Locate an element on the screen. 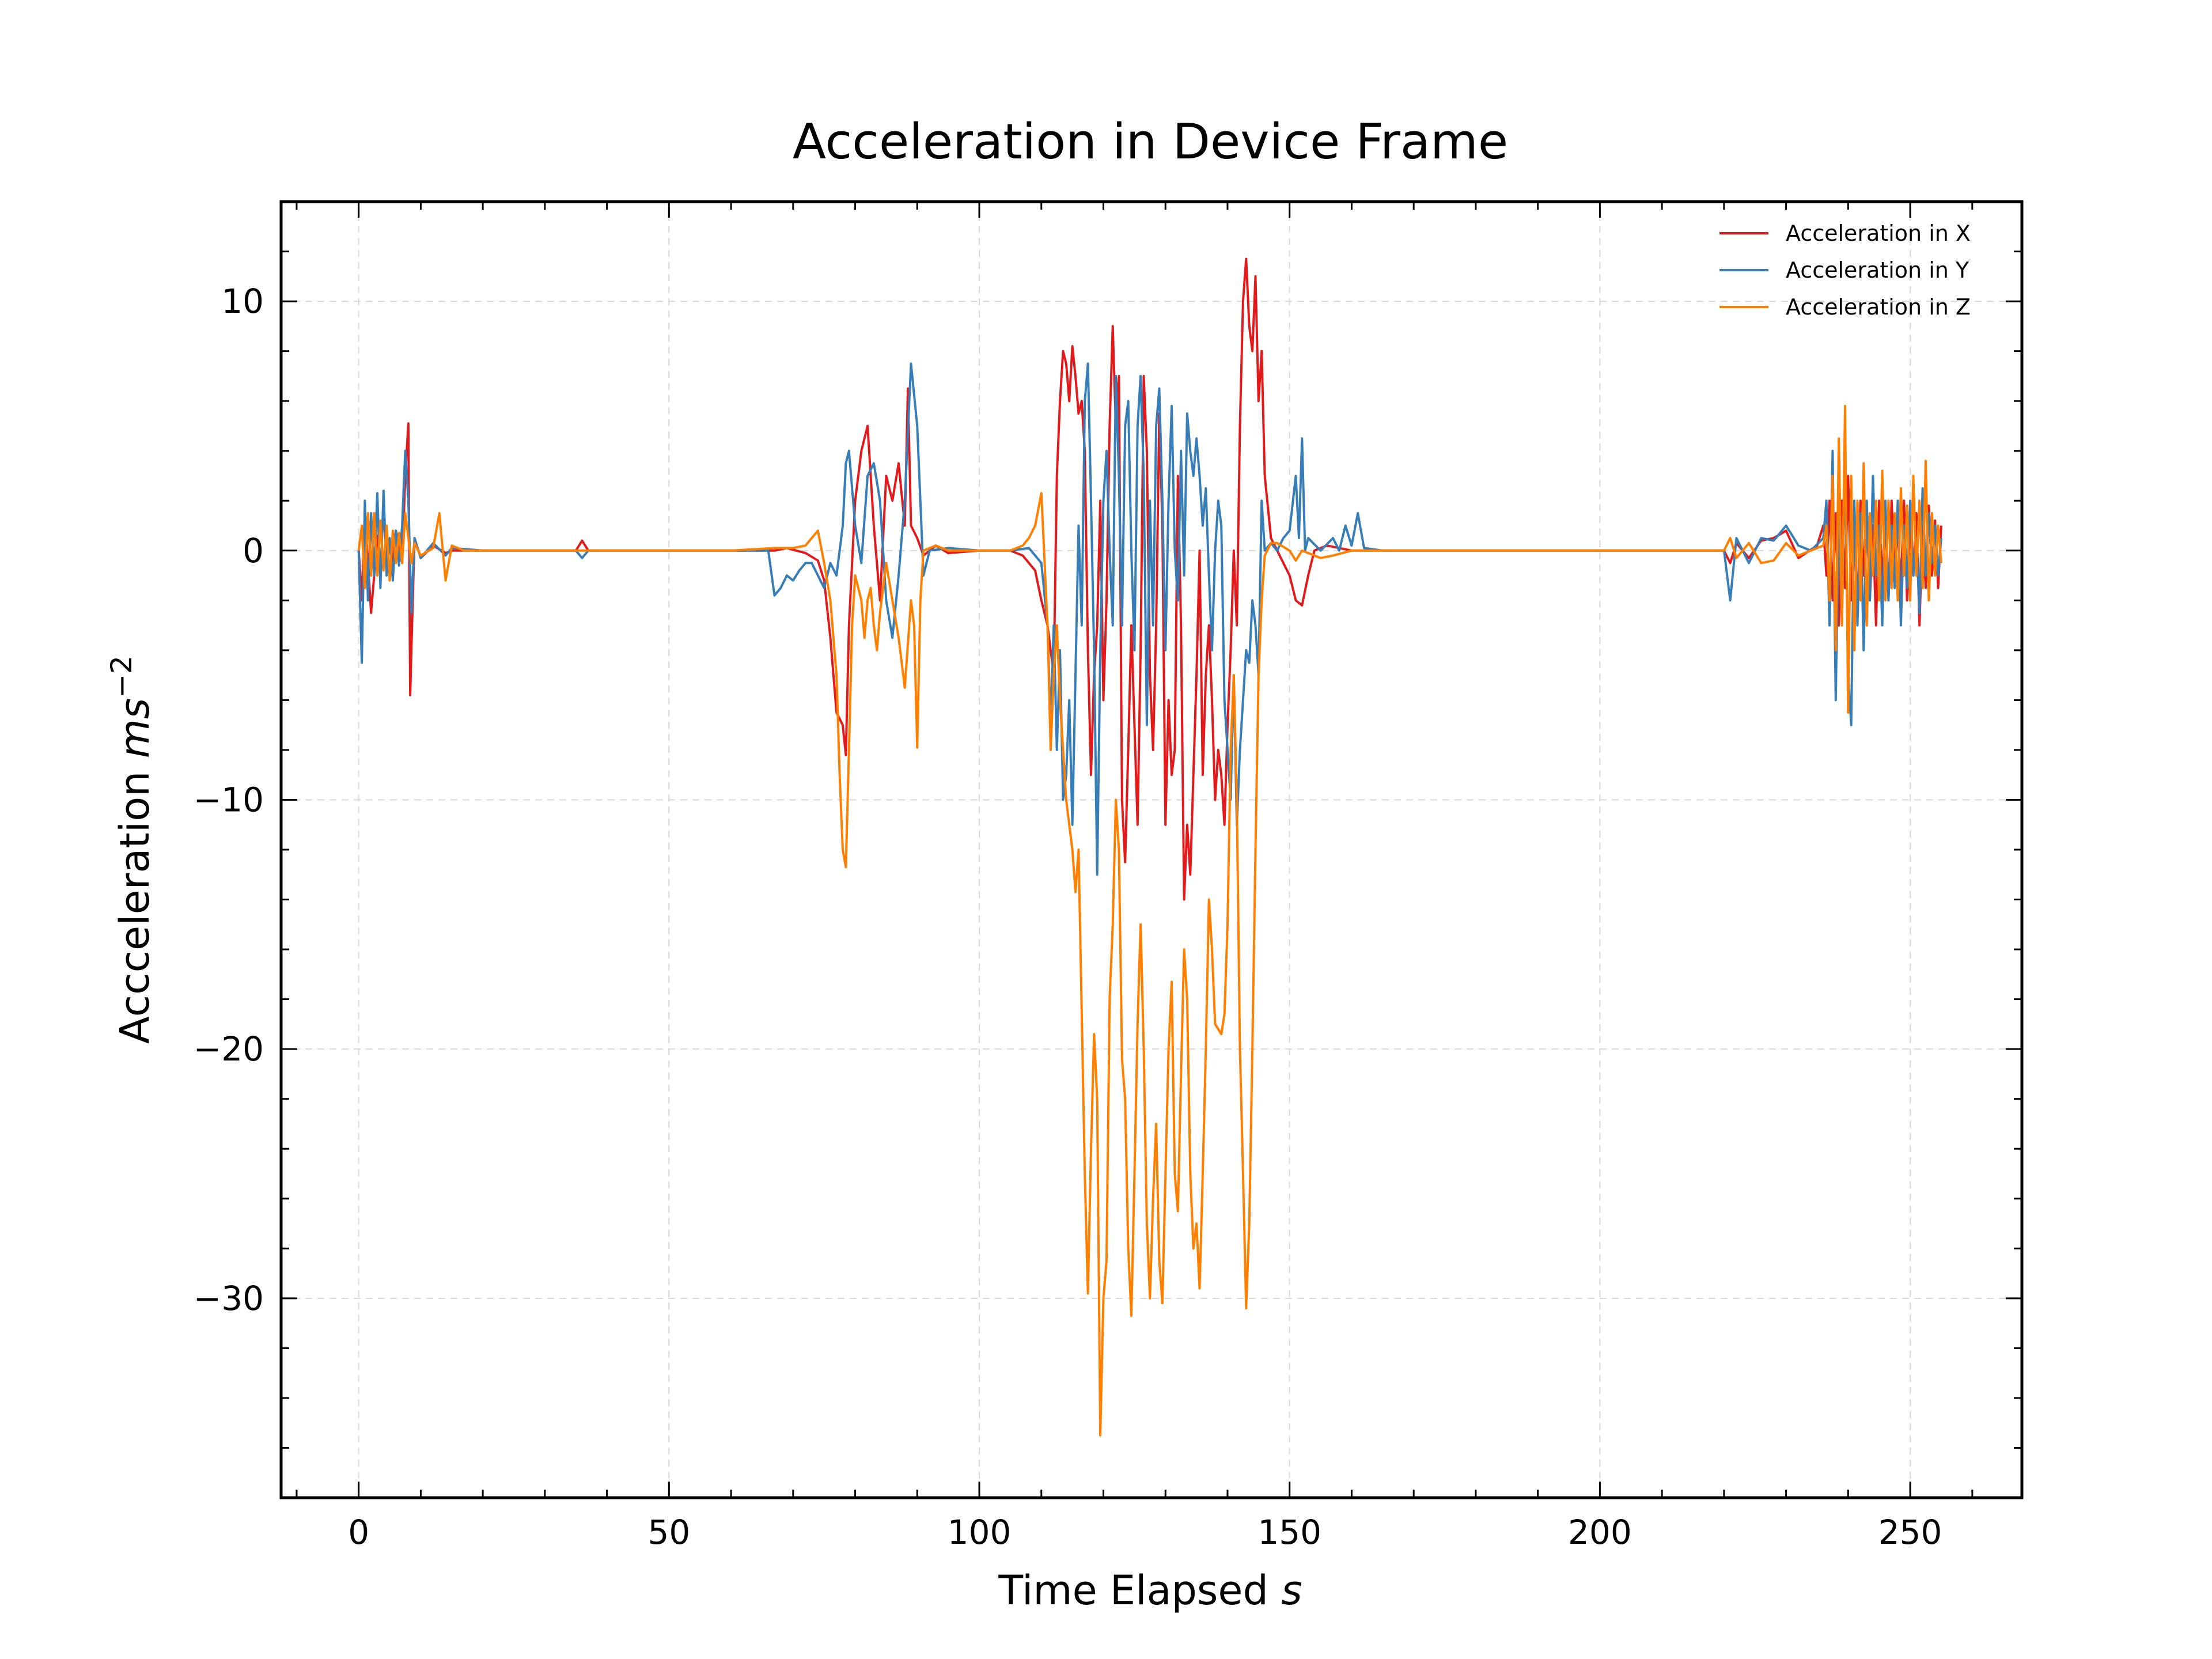  x-axis-title: Time Elapsed s is located at coordinates (1150, 1590).